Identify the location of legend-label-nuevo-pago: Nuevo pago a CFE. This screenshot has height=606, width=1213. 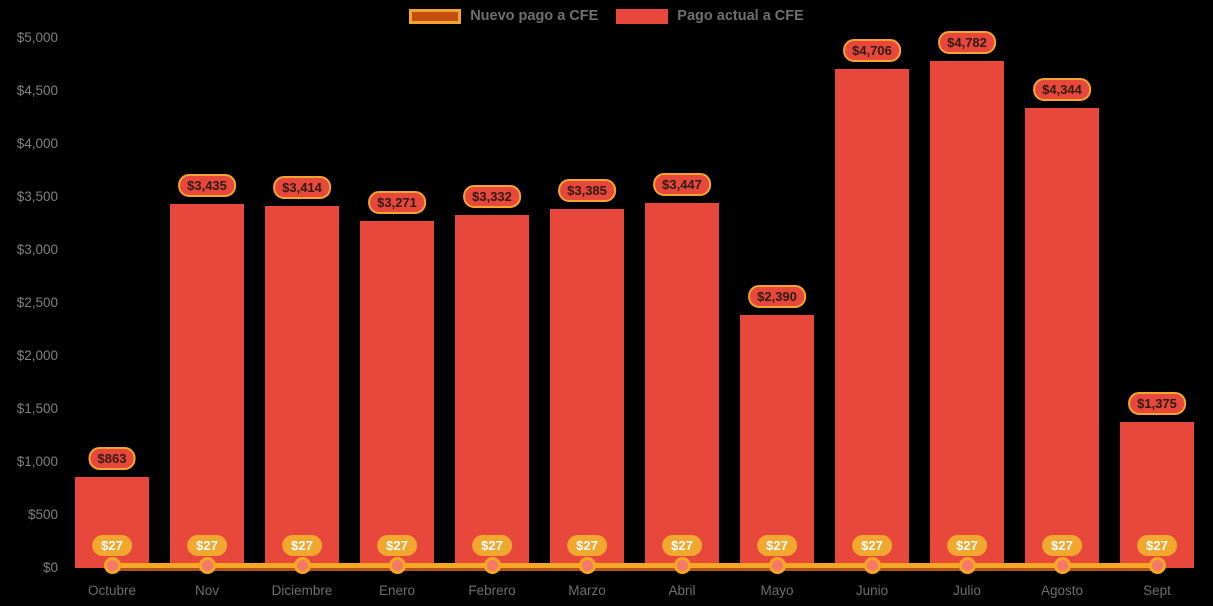
(534, 16).